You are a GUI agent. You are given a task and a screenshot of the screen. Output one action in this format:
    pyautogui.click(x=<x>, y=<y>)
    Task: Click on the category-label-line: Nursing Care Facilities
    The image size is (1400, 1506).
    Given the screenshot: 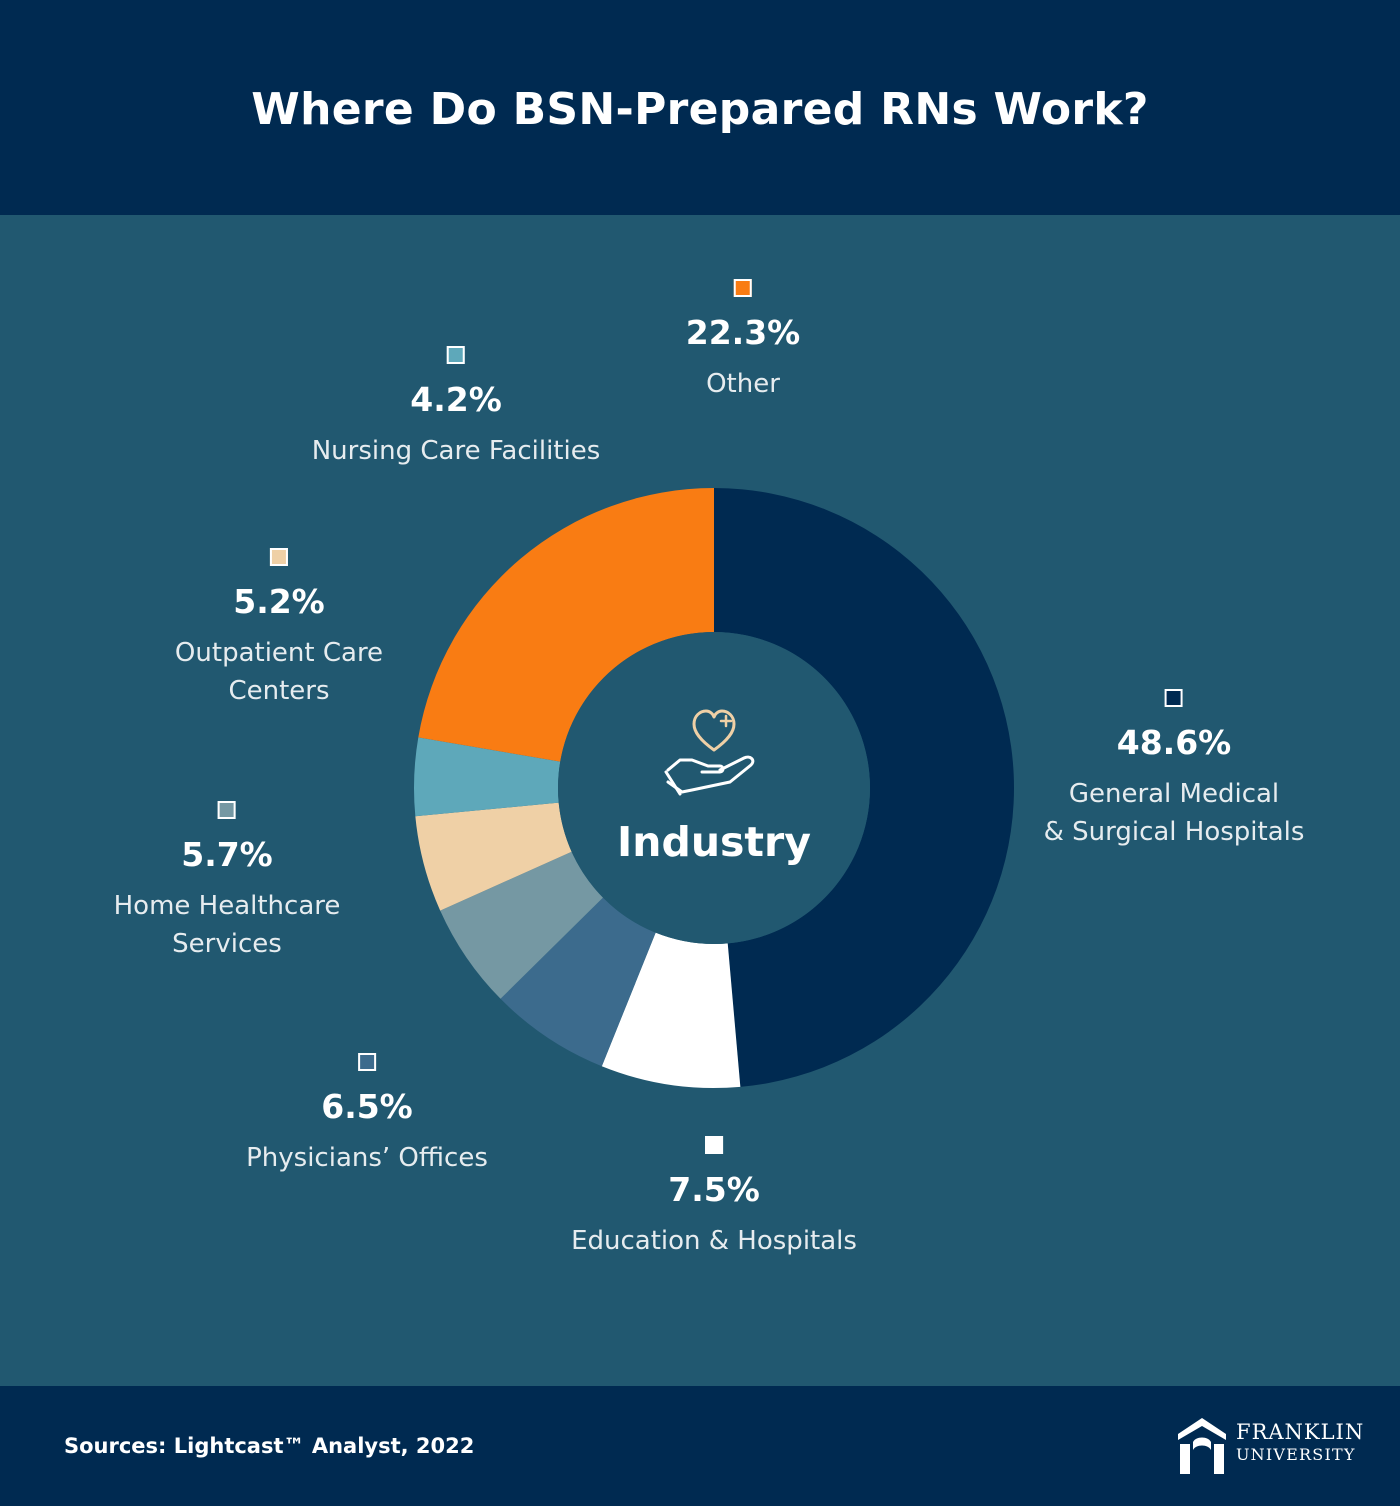 What is the action you would take?
    pyautogui.click(x=456, y=451)
    